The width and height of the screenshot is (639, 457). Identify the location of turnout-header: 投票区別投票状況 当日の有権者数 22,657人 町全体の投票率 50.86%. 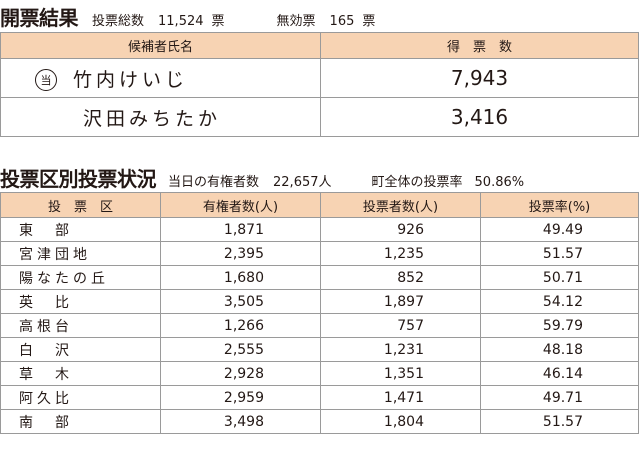
(262, 177).